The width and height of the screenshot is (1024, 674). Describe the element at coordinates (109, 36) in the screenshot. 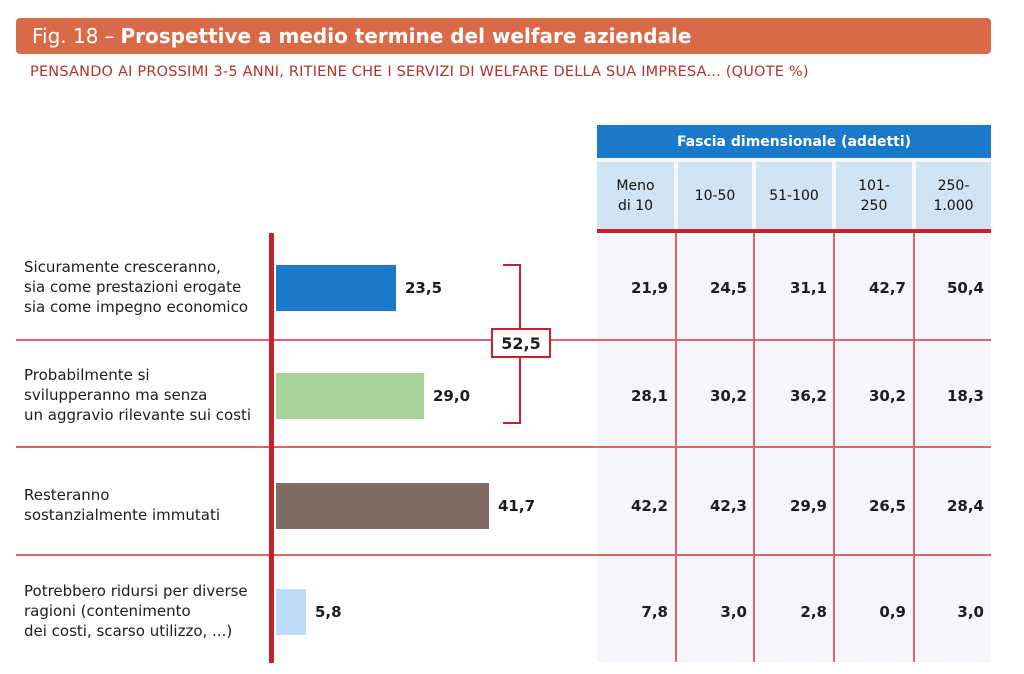

I see `title-dash: –` at that location.